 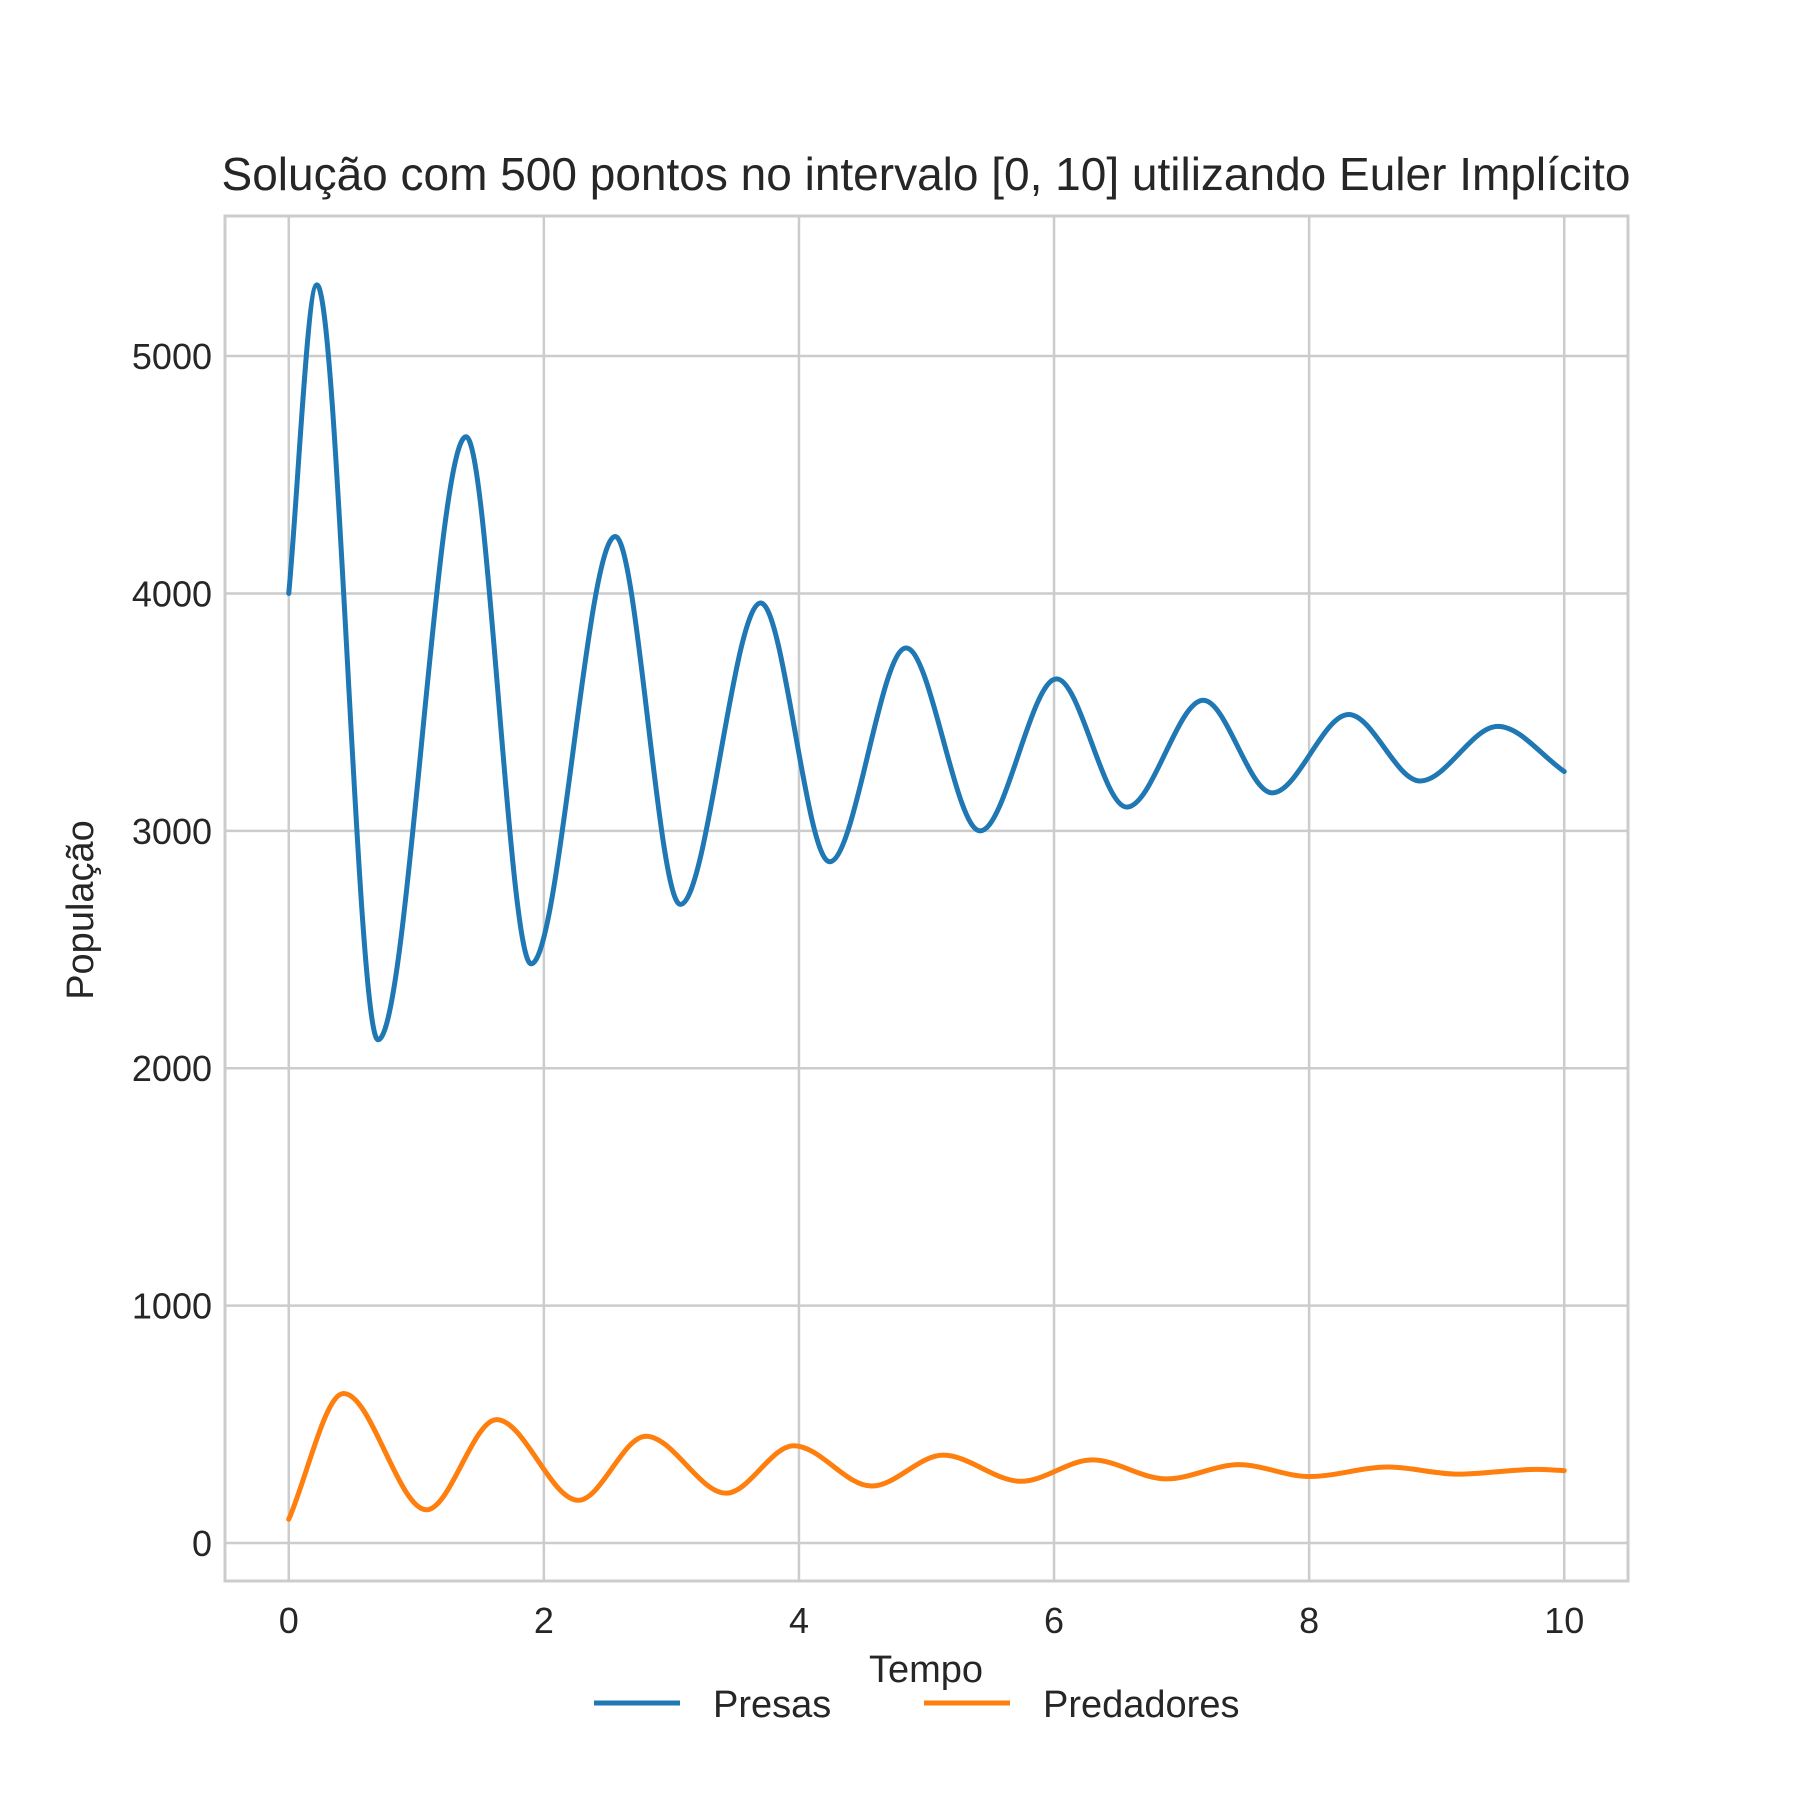 I want to click on y-axis-label: População, so click(x=81, y=910).